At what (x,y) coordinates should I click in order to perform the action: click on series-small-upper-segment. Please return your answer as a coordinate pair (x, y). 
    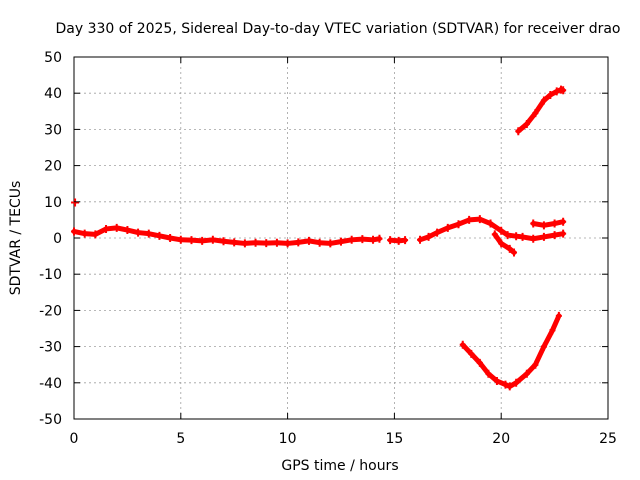
    Looking at the image, I should click on (548, 223).